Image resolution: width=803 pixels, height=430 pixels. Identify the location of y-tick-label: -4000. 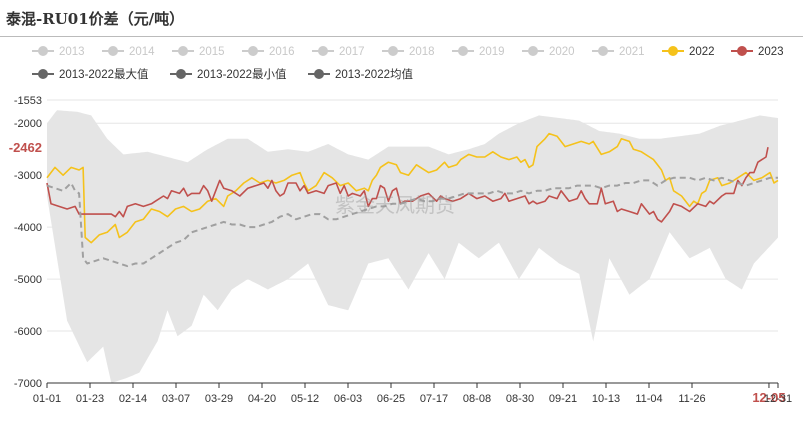
(28, 228).